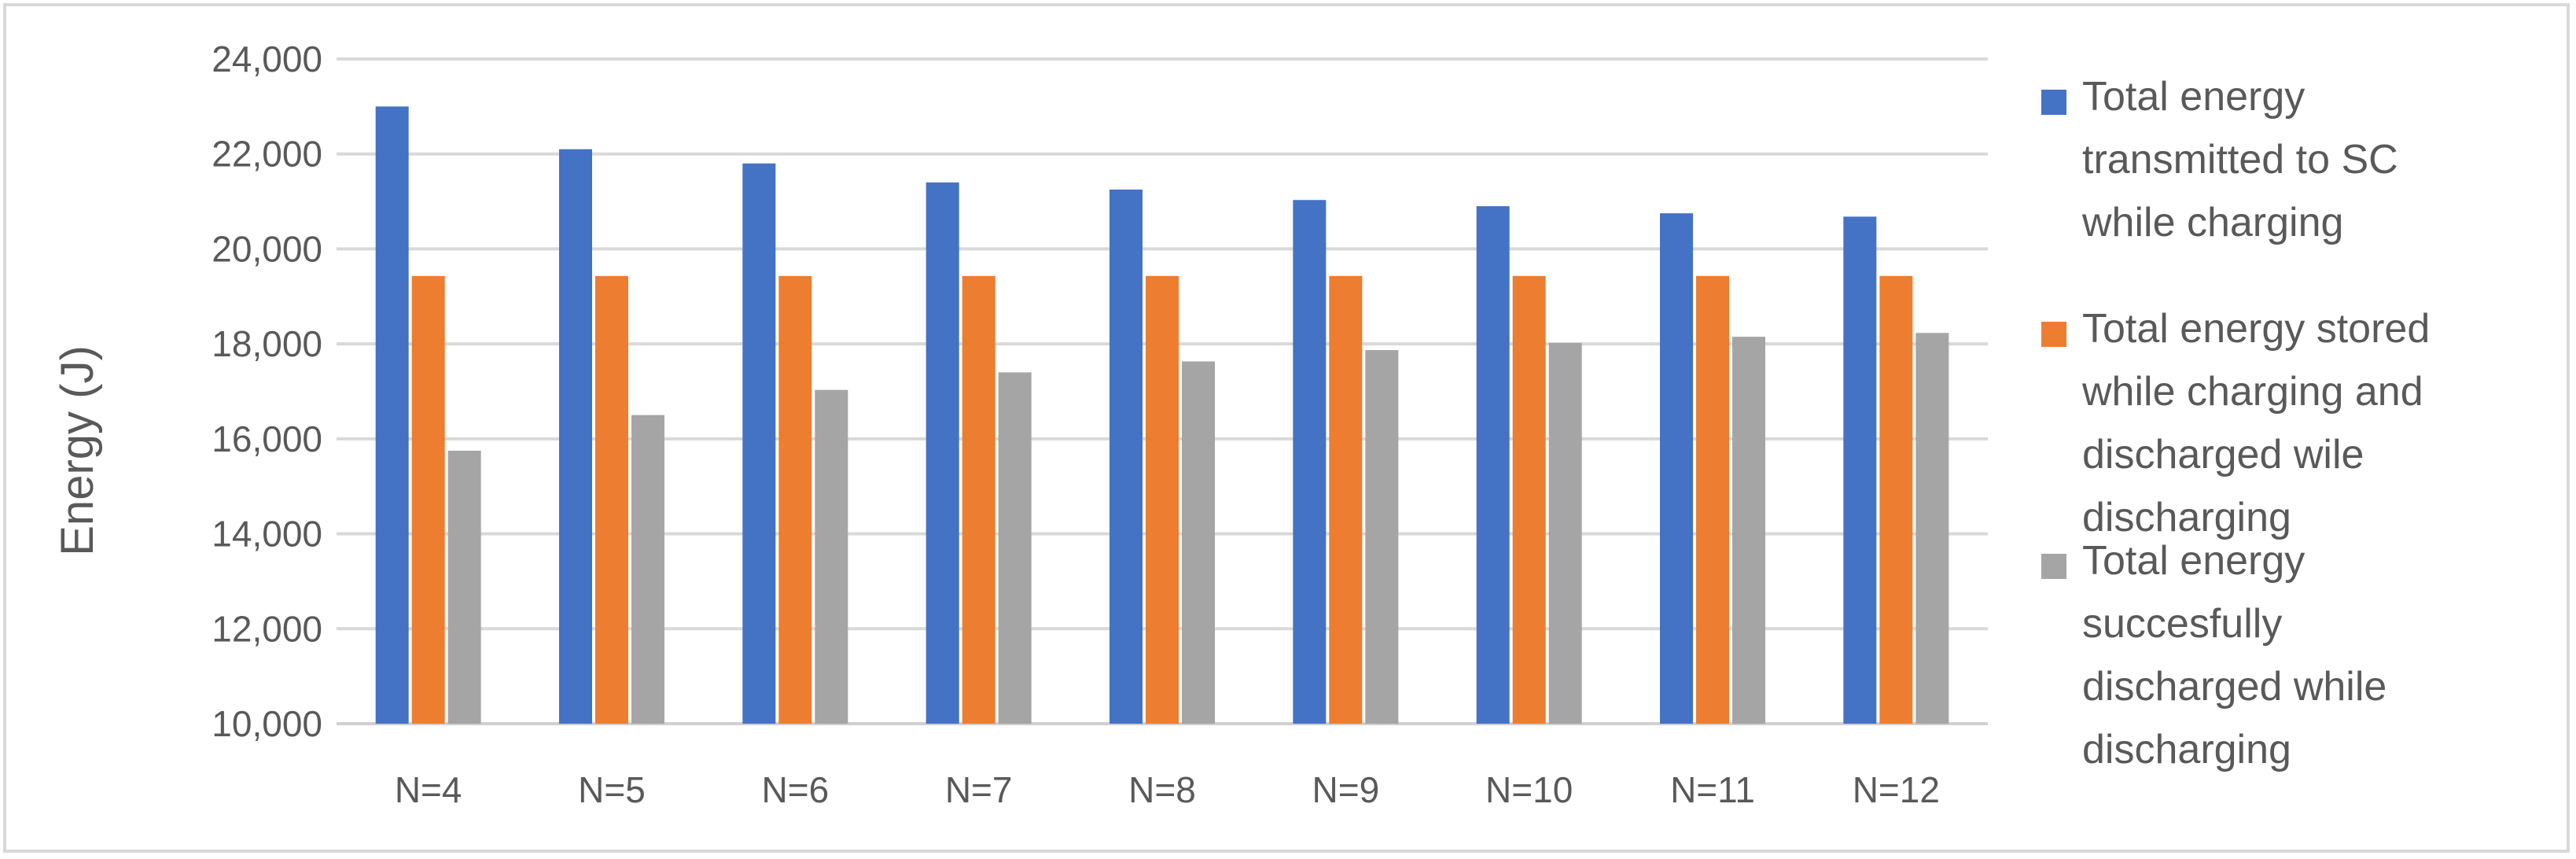 The width and height of the screenshot is (2576, 859). I want to click on x-axis-ticks: N=4 N=5 N=6 N=7 N=8 N=9 N=10 N=11 N=12, so click(1167, 789).